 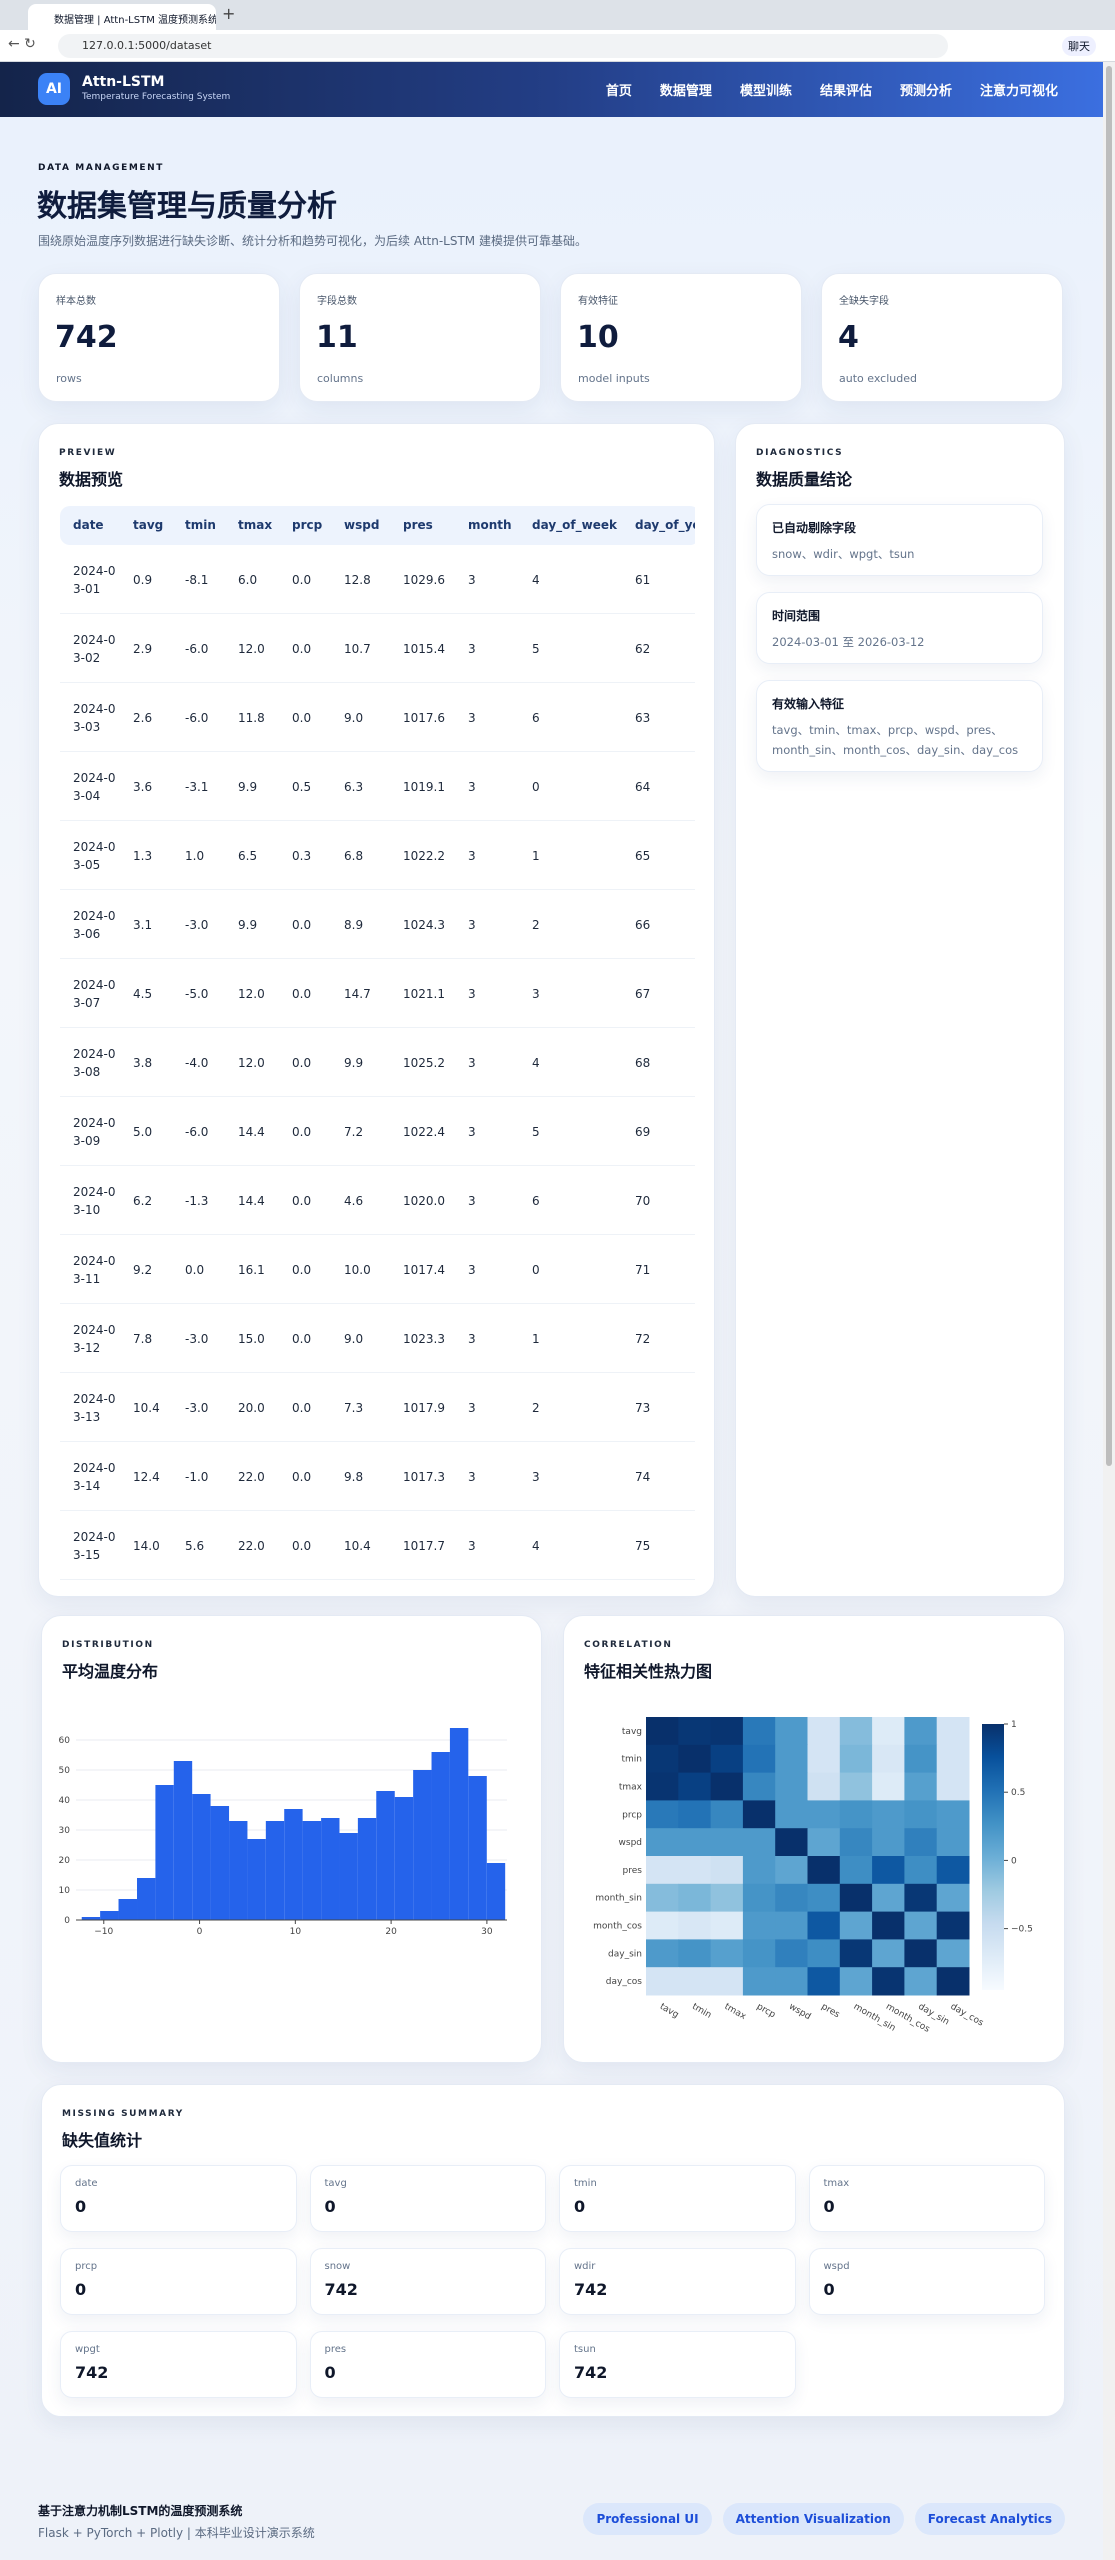 What do you see at coordinates (335, 2183) in the screenshot?
I see `field-name: tavg` at bounding box center [335, 2183].